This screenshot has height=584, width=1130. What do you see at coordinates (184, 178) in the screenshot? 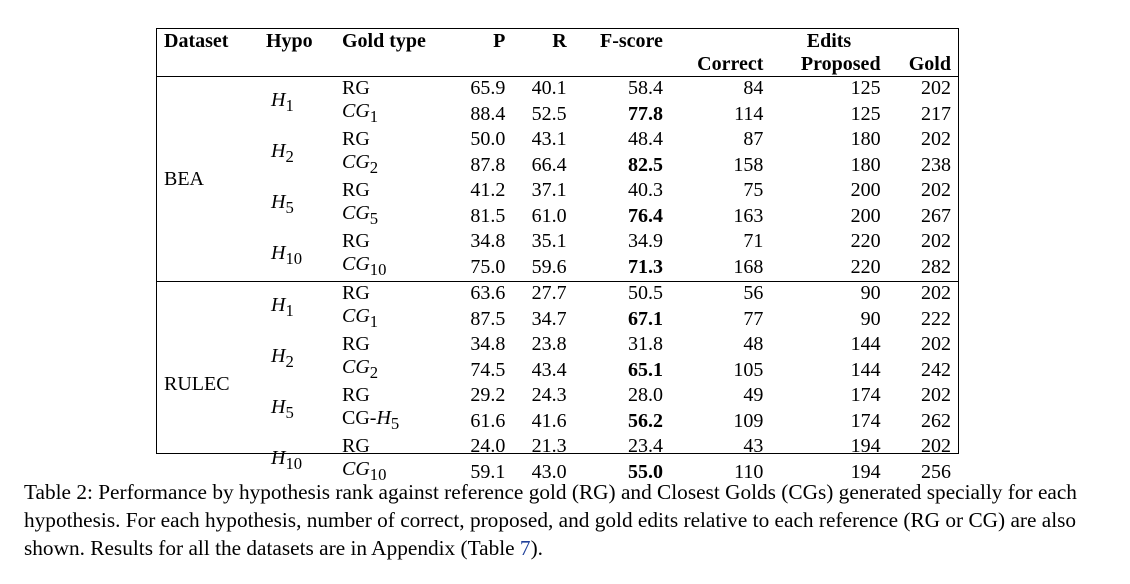
I see `cell-dataset: BEA` at bounding box center [184, 178].